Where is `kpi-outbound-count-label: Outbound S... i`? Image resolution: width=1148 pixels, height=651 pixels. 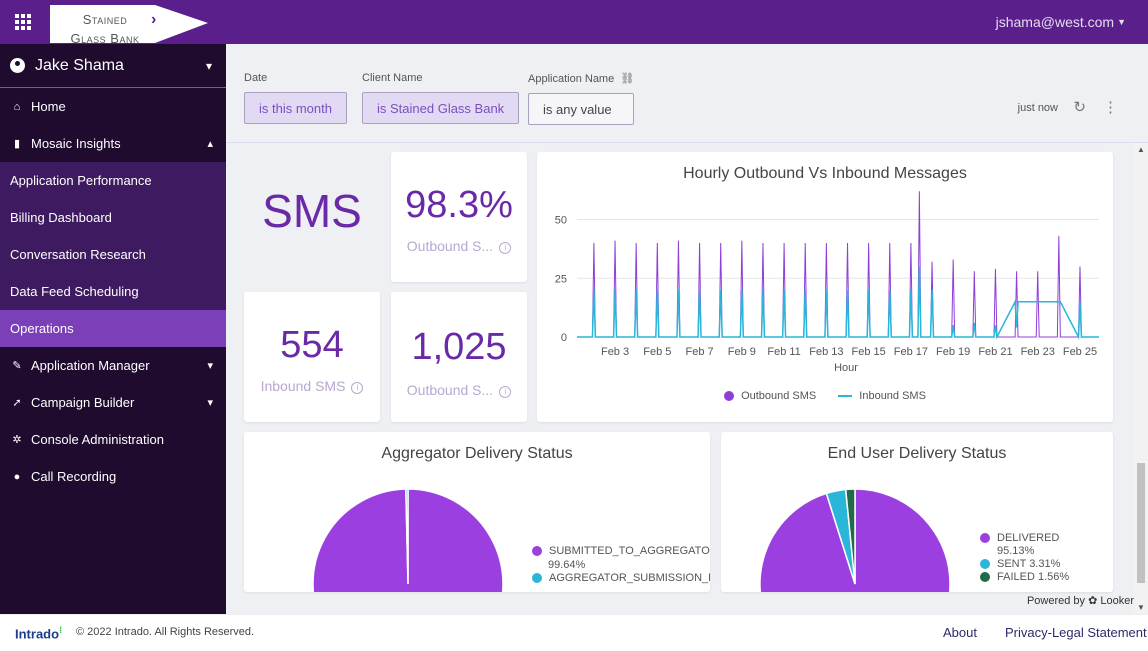
kpi-outbound-count-label: Outbound S... i is located at coordinates (459, 390).